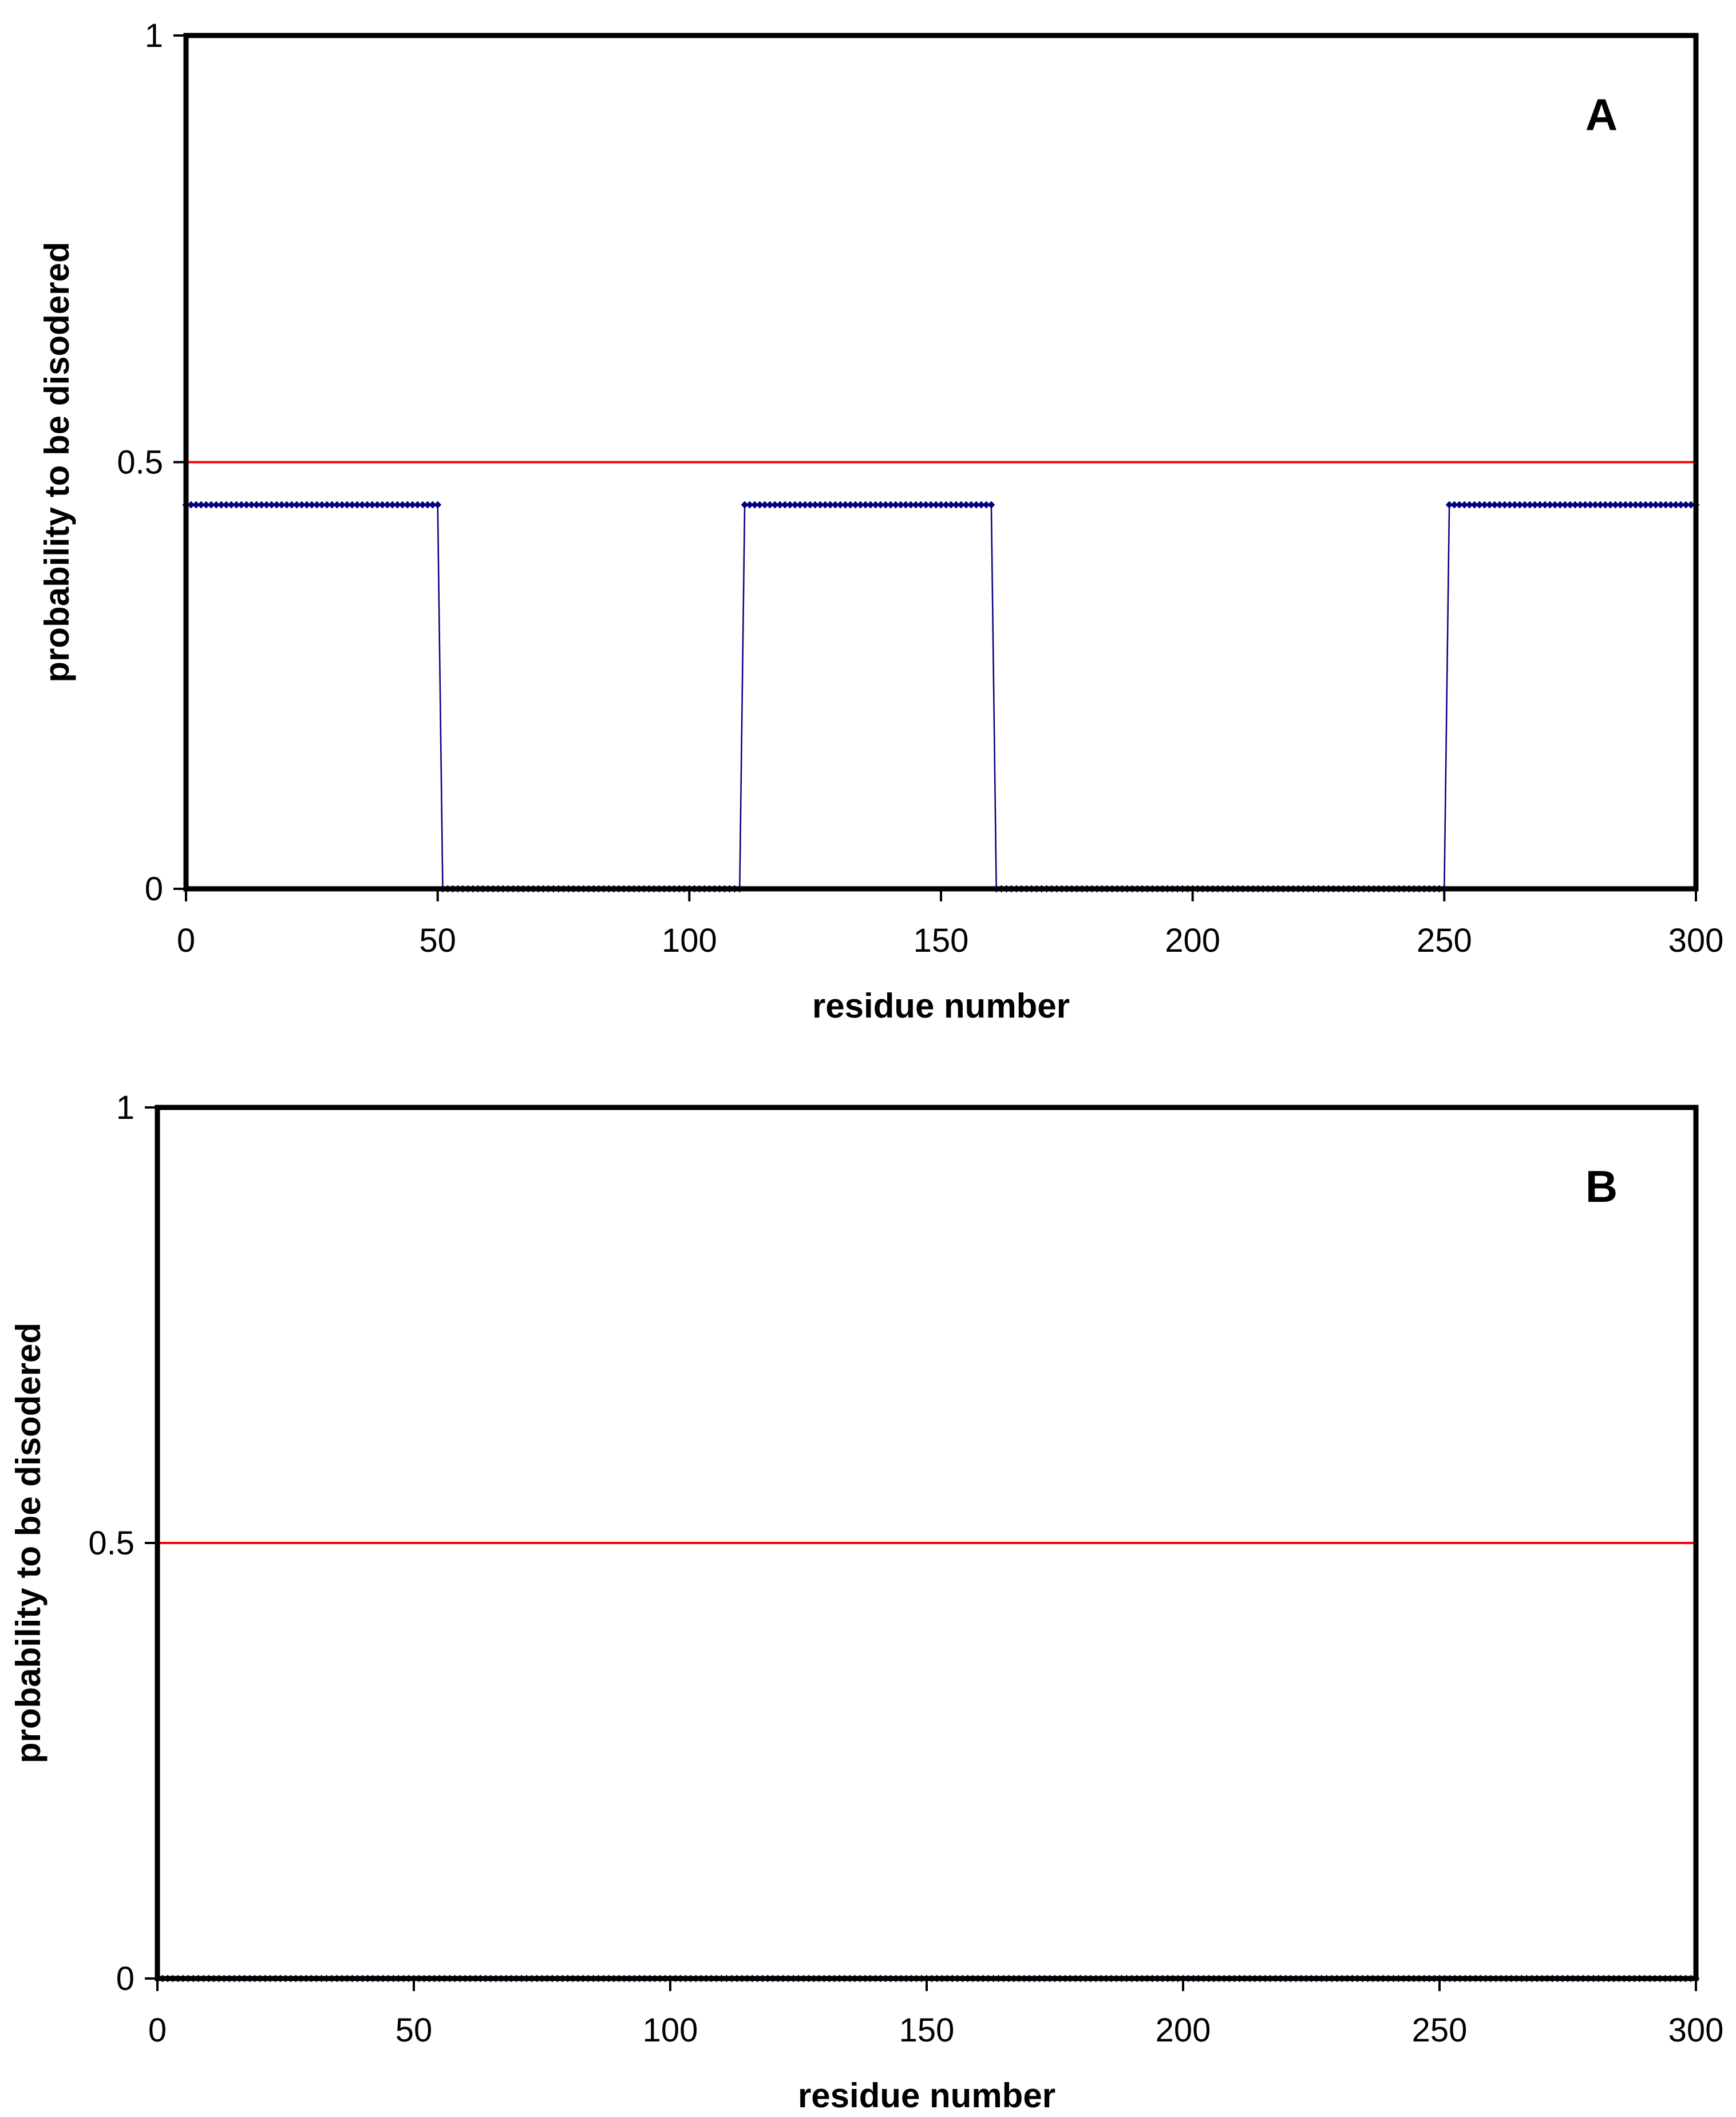  What do you see at coordinates (125, 1978) in the screenshot?
I see `y-tick-label: 0` at bounding box center [125, 1978].